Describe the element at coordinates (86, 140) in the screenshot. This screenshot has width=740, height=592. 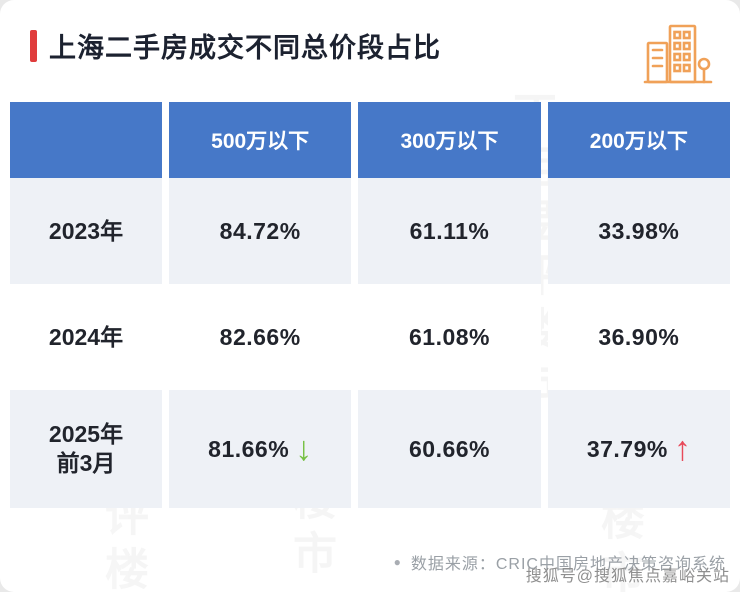
I see `table-header-empty` at that location.